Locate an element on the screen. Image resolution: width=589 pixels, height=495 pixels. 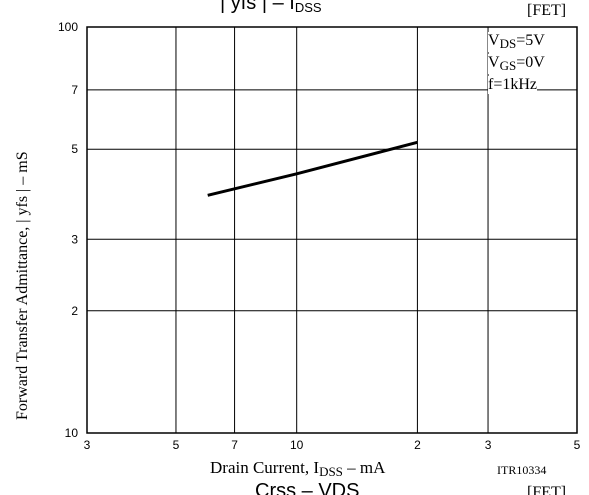
y-tick-label: 2 is located at coordinates (74, 311).